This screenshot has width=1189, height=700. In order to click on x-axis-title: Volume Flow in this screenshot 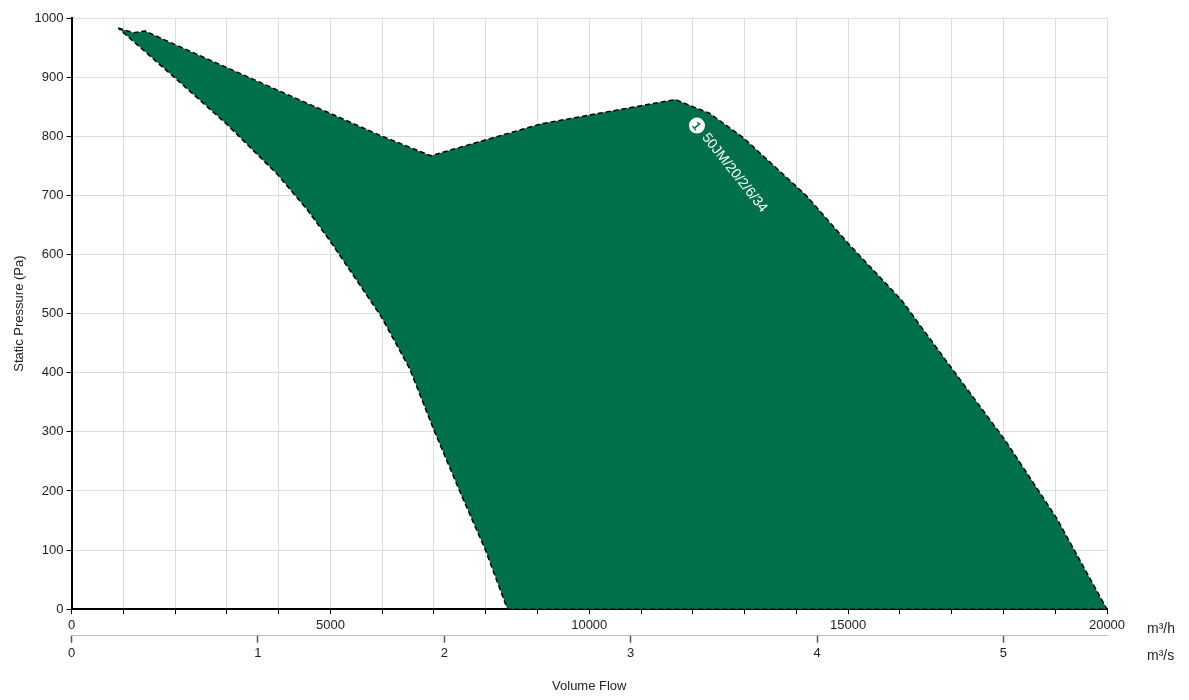, I will do `click(590, 685)`.